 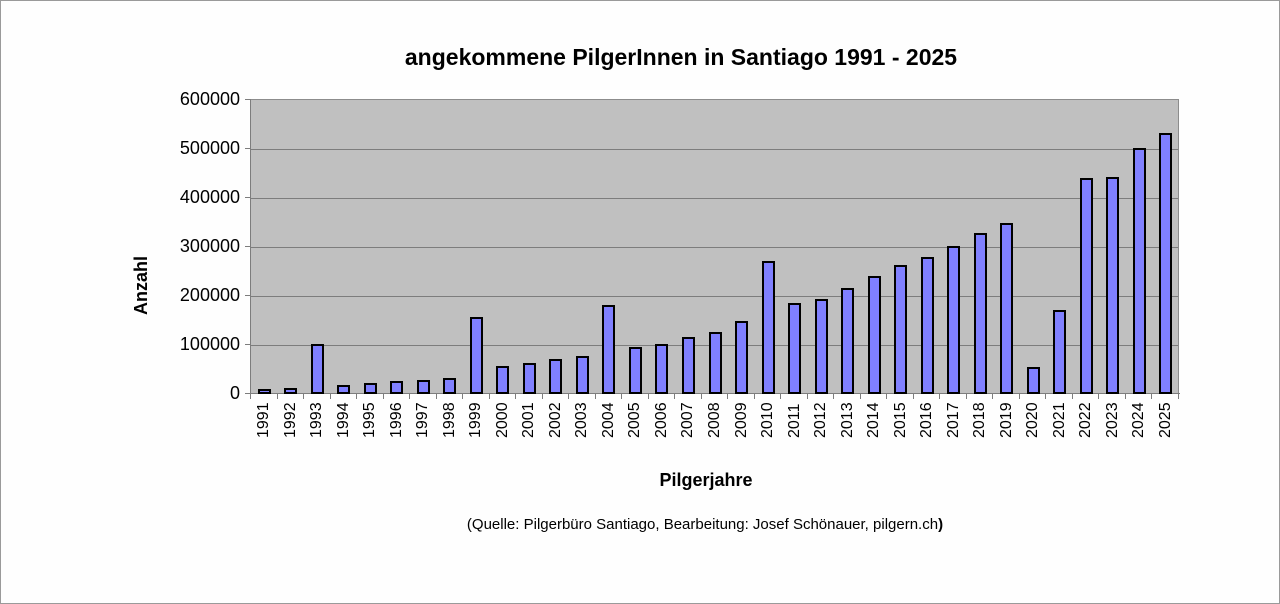 I want to click on bar-1992, so click(x=290, y=391).